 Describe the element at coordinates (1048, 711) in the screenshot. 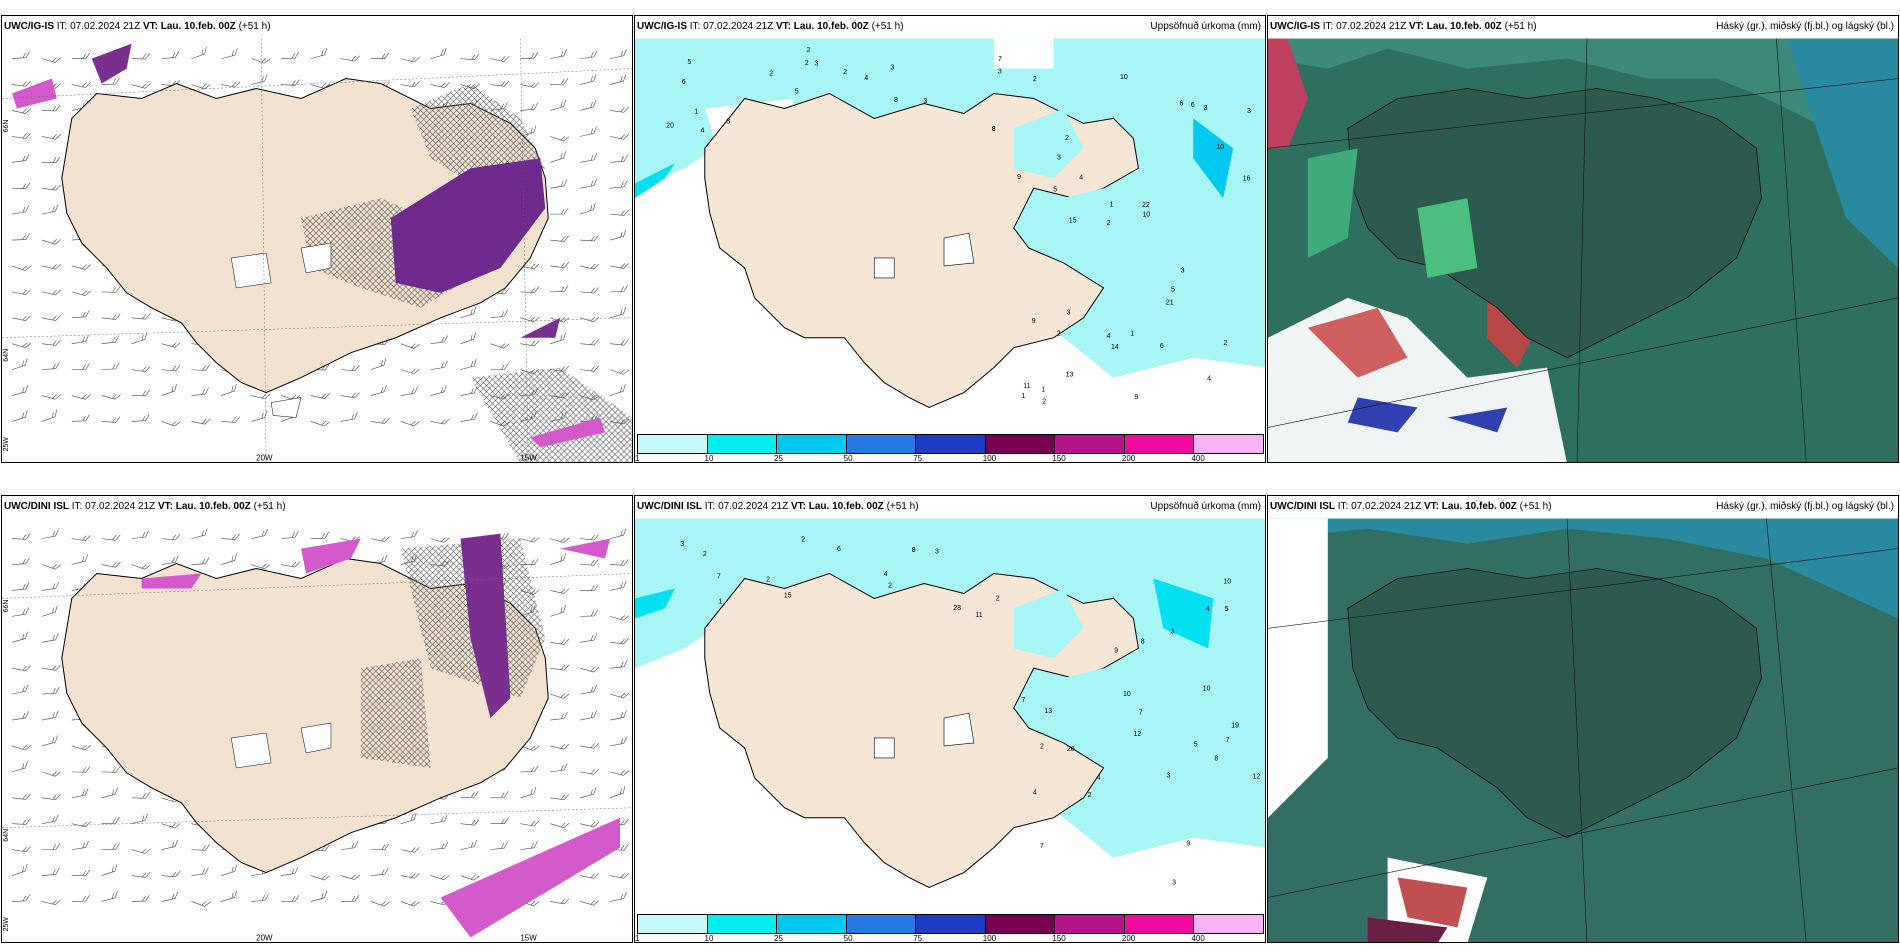

I see `precip-value: 13` at that location.